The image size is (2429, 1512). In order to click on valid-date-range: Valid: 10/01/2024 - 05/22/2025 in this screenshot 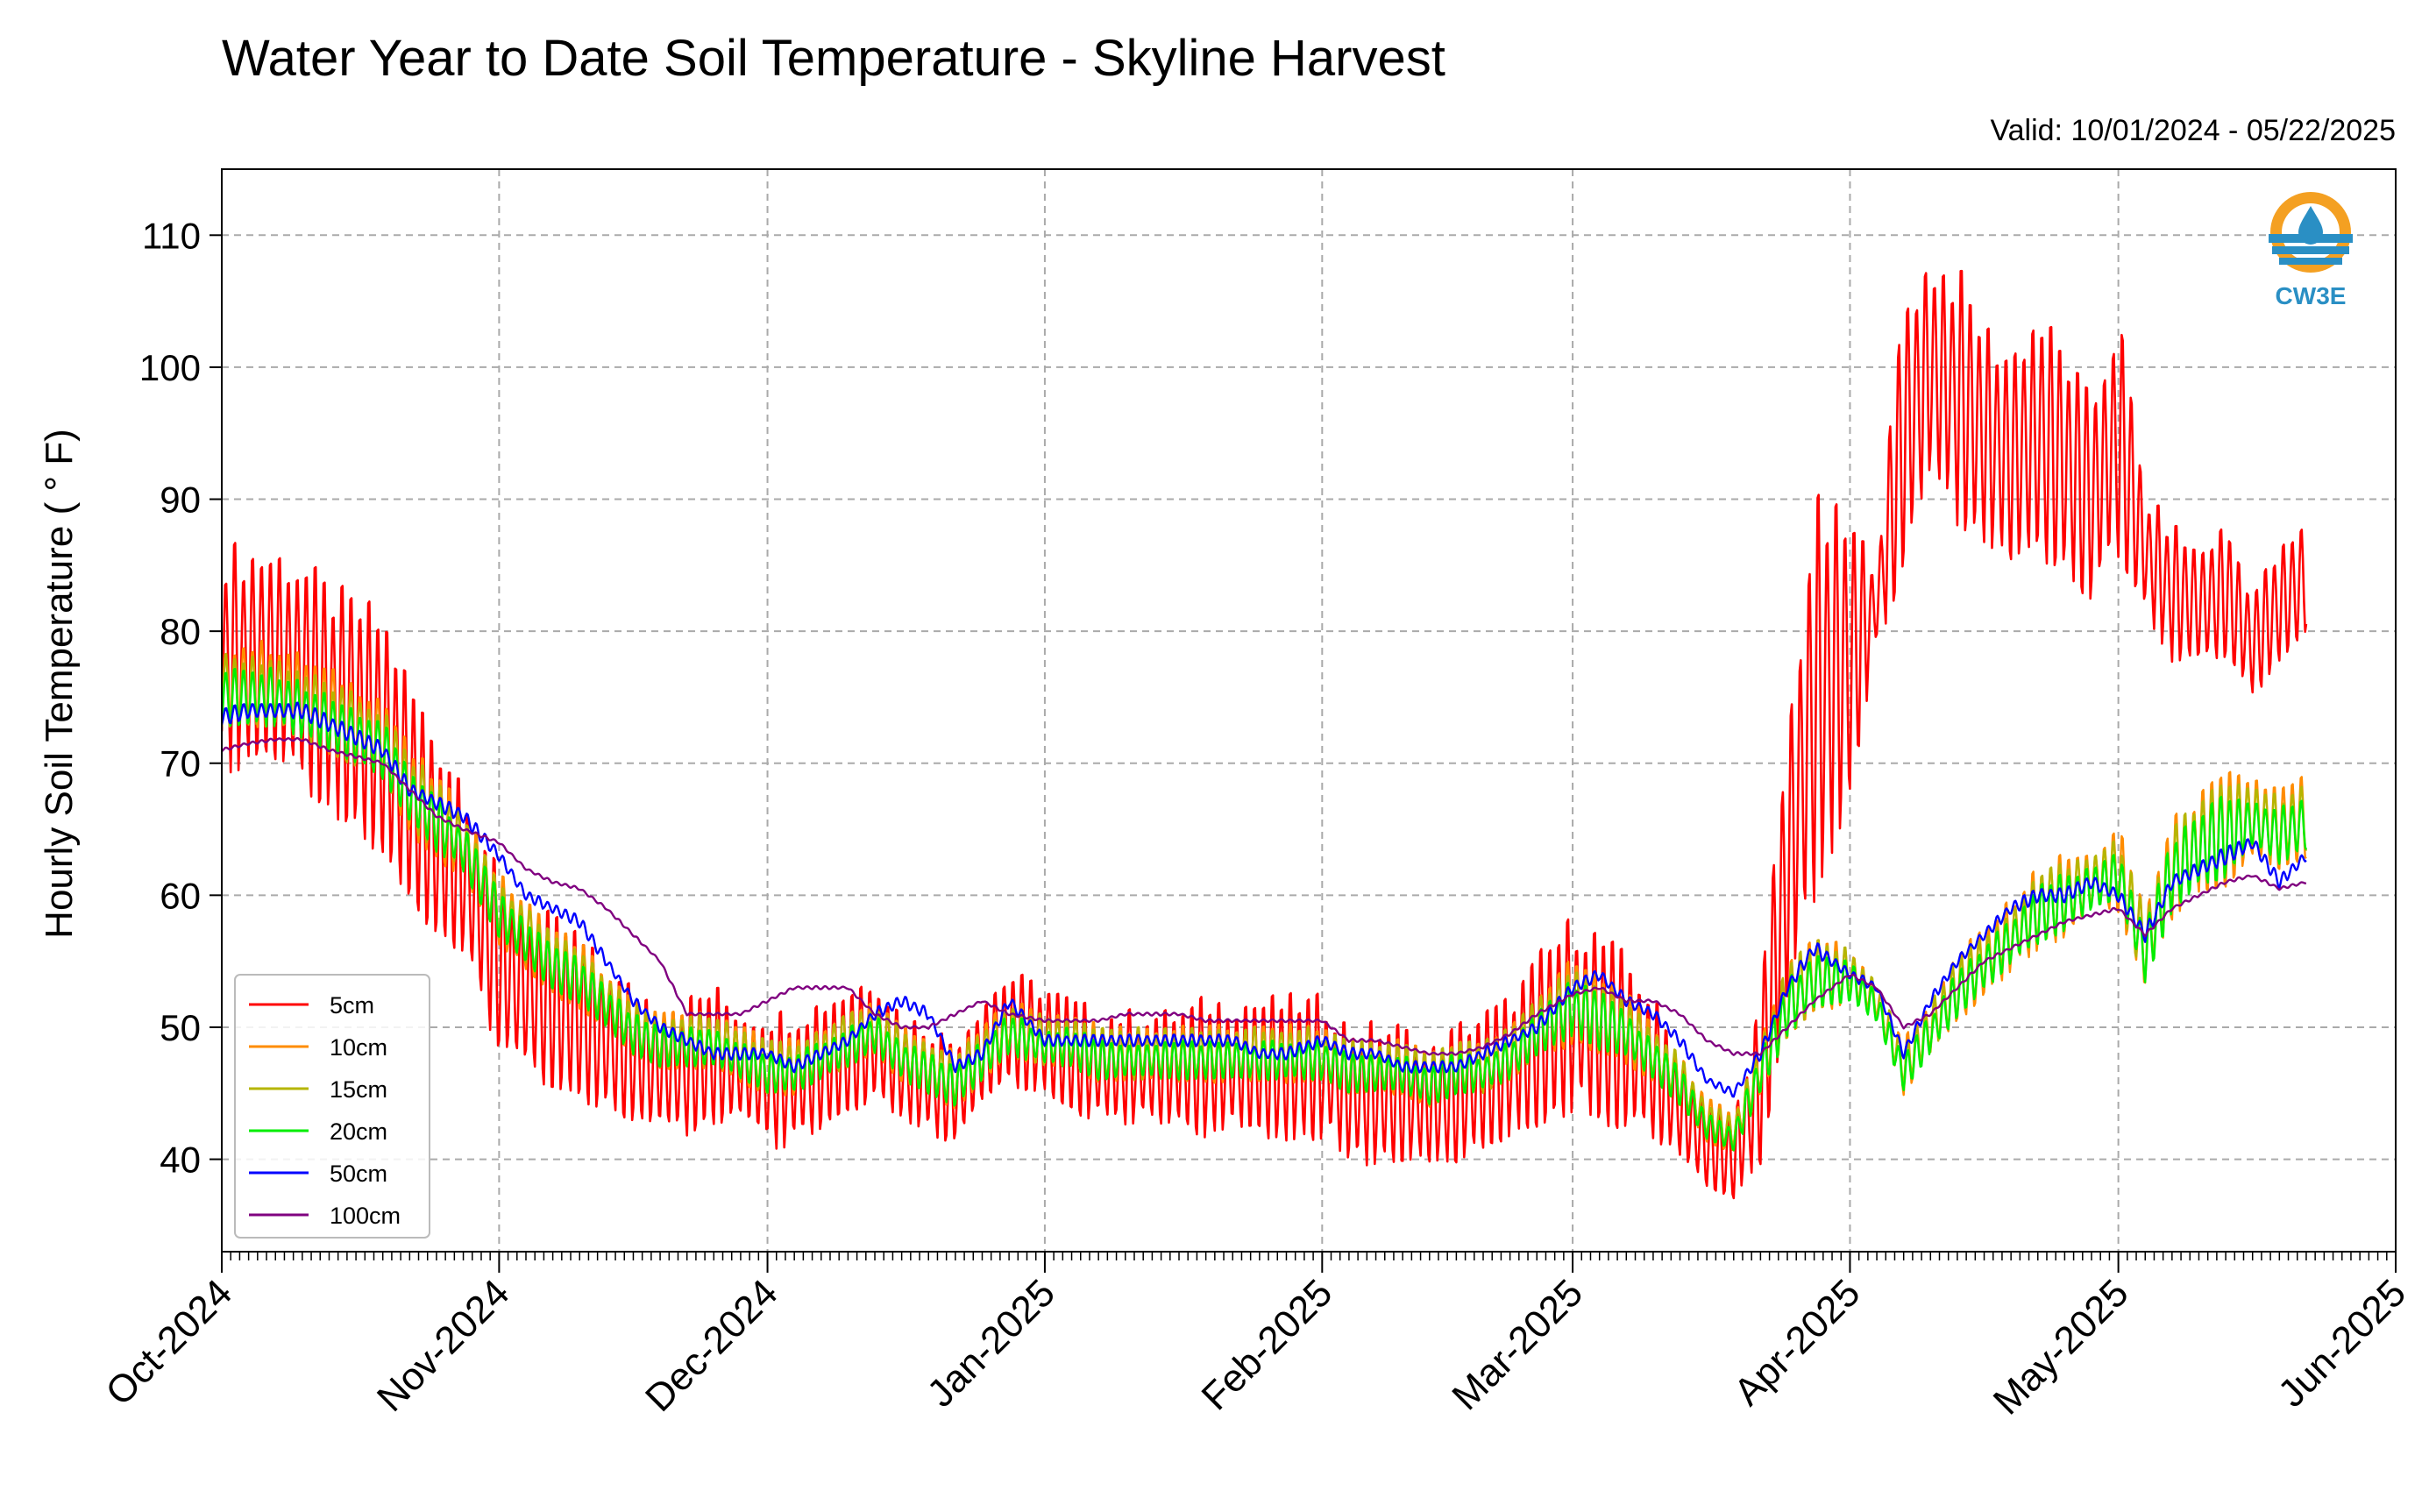, I will do `click(2193, 130)`.